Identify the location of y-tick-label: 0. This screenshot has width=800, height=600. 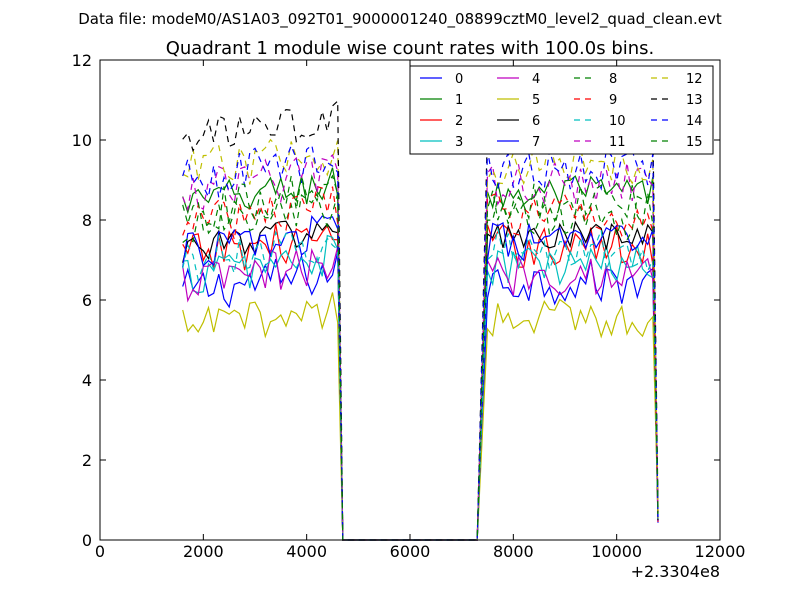
(87, 540).